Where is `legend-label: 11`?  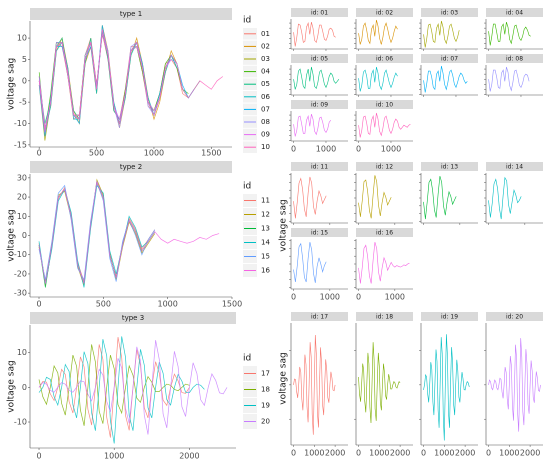
legend-label: 11 is located at coordinates (265, 201).